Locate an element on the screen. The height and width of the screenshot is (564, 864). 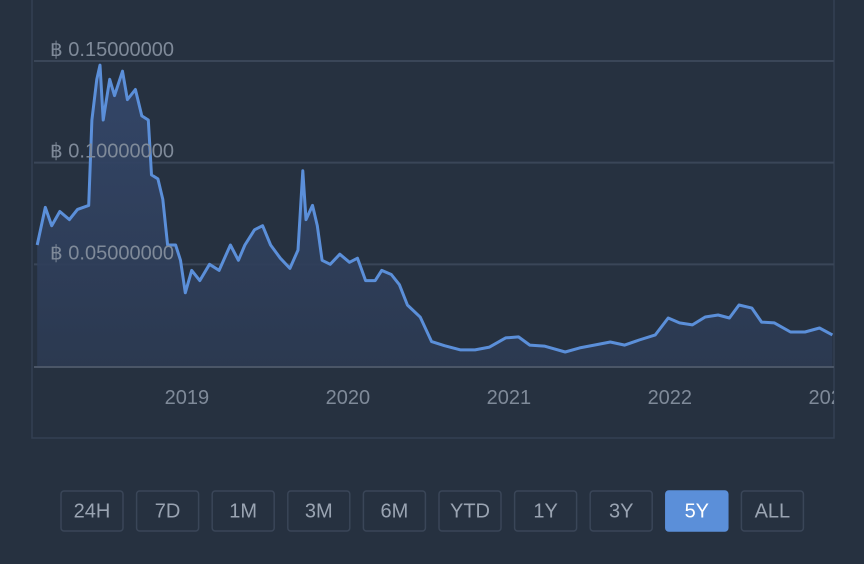
range-button-label: 1Y is located at coordinates (545, 511).